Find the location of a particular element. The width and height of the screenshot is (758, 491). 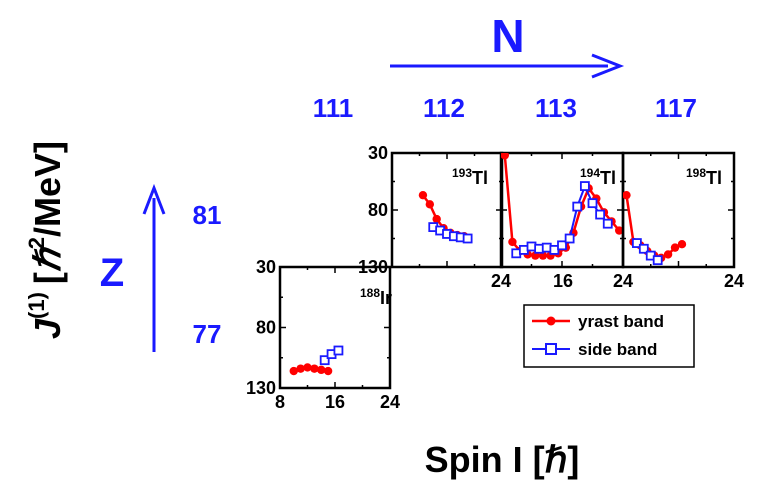

z-value-81: 81 is located at coordinates (207, 215).